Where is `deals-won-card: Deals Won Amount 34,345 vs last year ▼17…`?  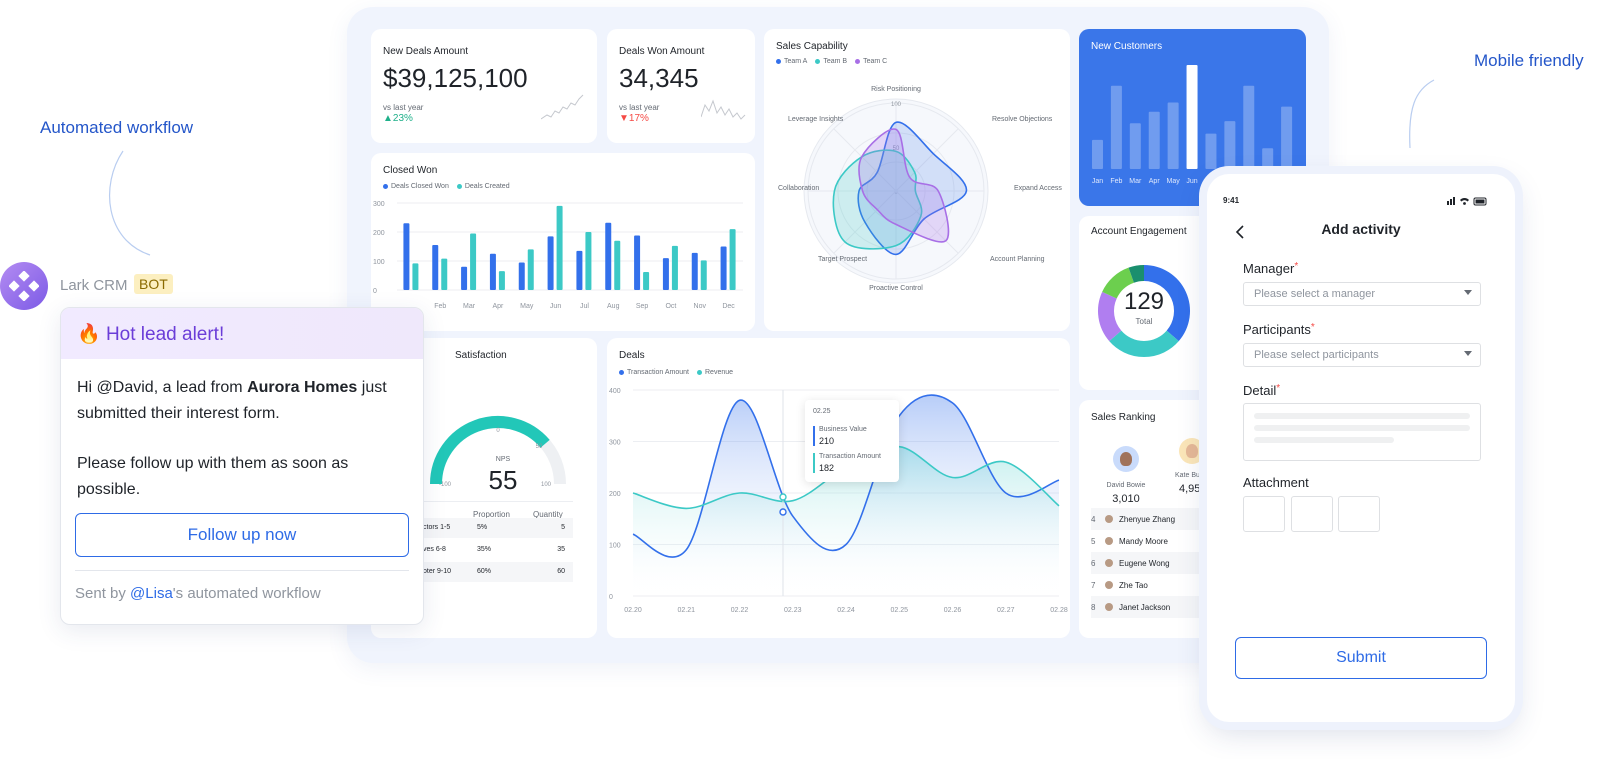 deals-won-card: Deals Won Amount 34,345 vs last year ▼17… is located at coordinates (681, 86).